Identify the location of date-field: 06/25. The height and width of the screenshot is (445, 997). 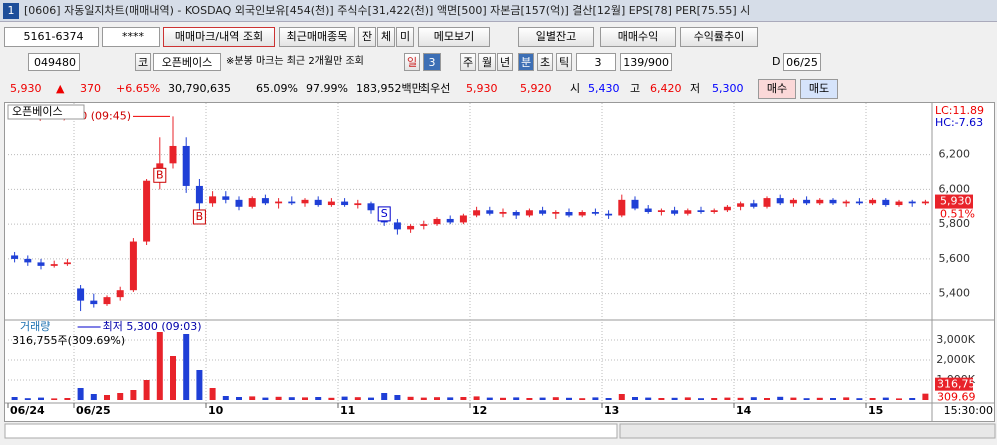
(802, 62).